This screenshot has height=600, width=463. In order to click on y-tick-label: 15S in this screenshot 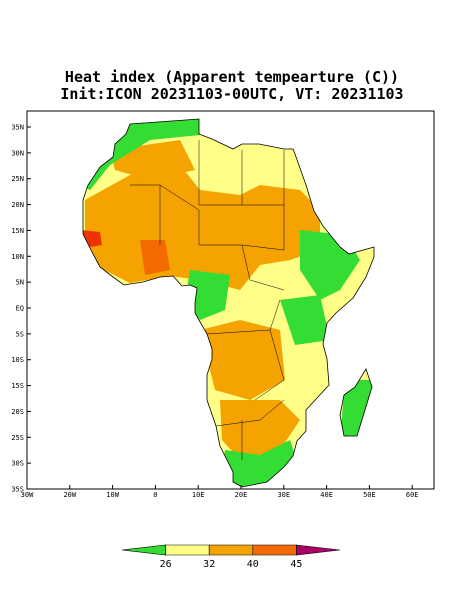, I will do `click(17, 386)`.